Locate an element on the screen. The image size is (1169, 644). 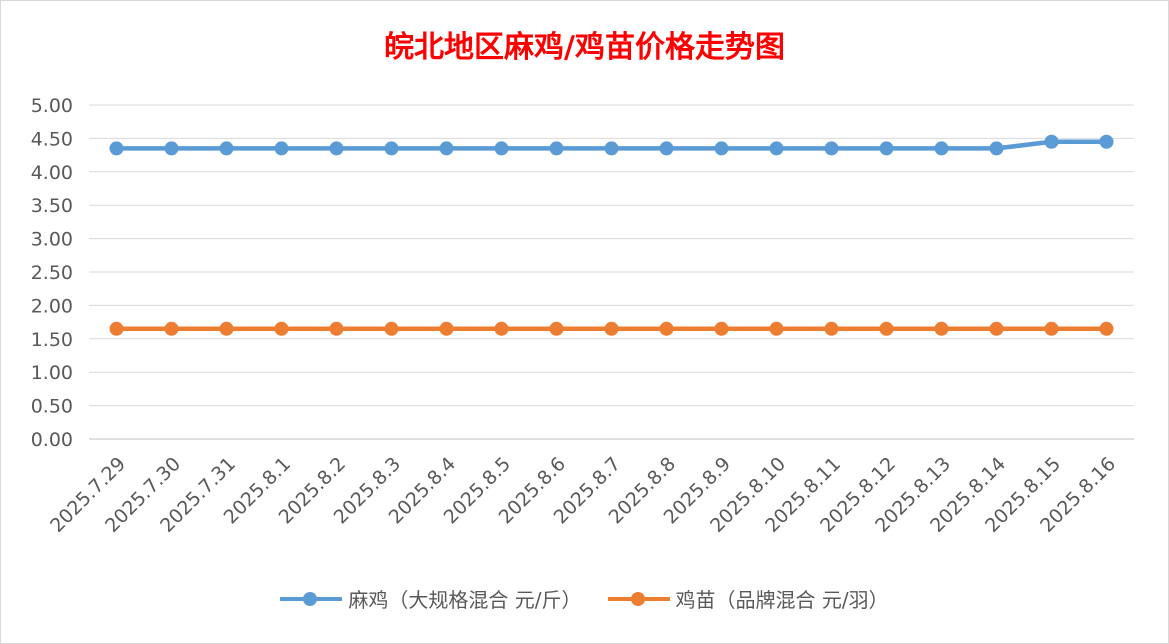
y-tick-label-10: 5.00 is located at coordinates (52, 106).